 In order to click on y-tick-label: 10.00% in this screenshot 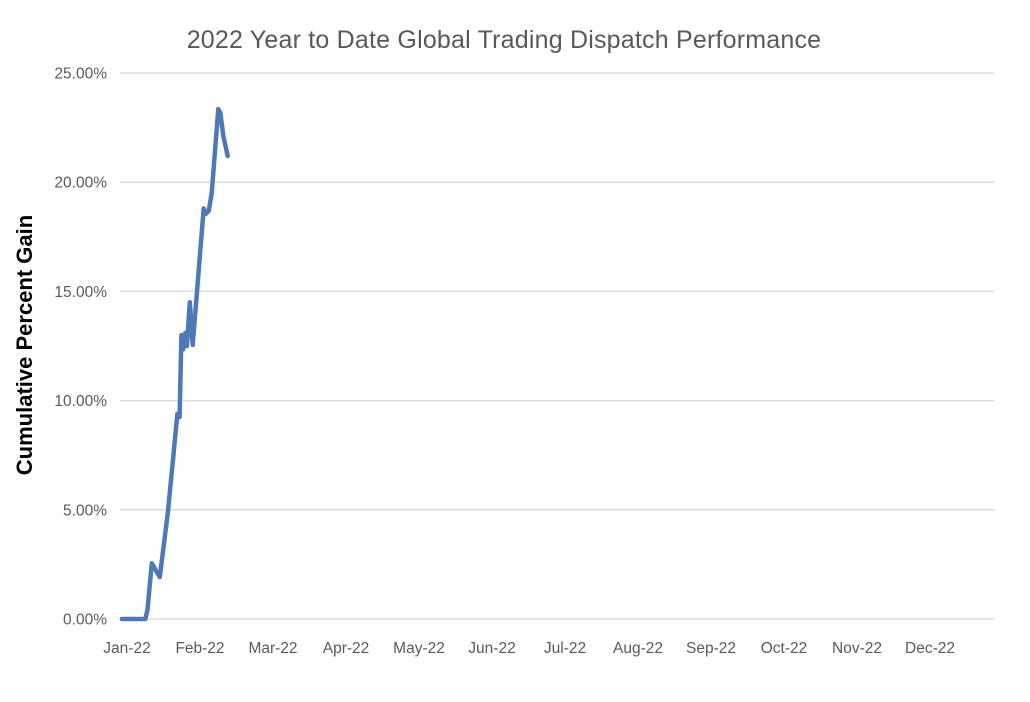, I will do `click(80, 401)`.